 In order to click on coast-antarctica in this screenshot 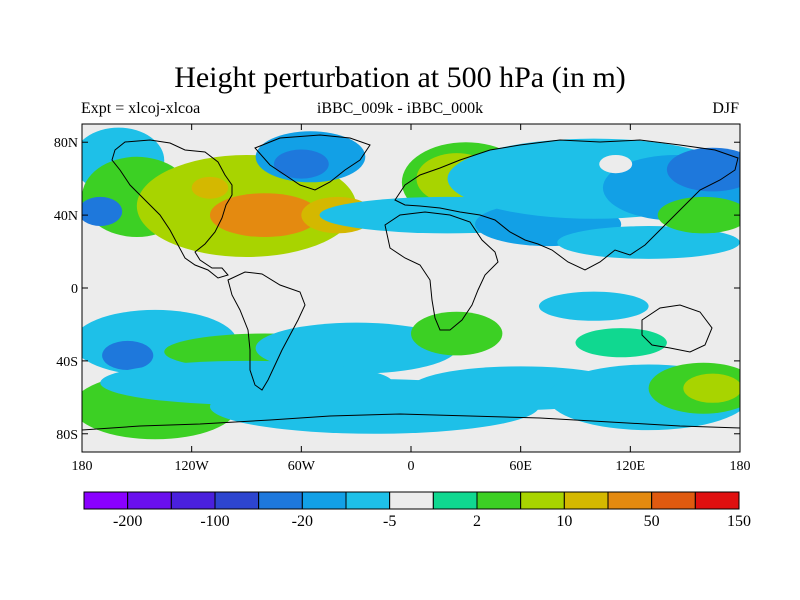, I will do `click(411, 422)`.